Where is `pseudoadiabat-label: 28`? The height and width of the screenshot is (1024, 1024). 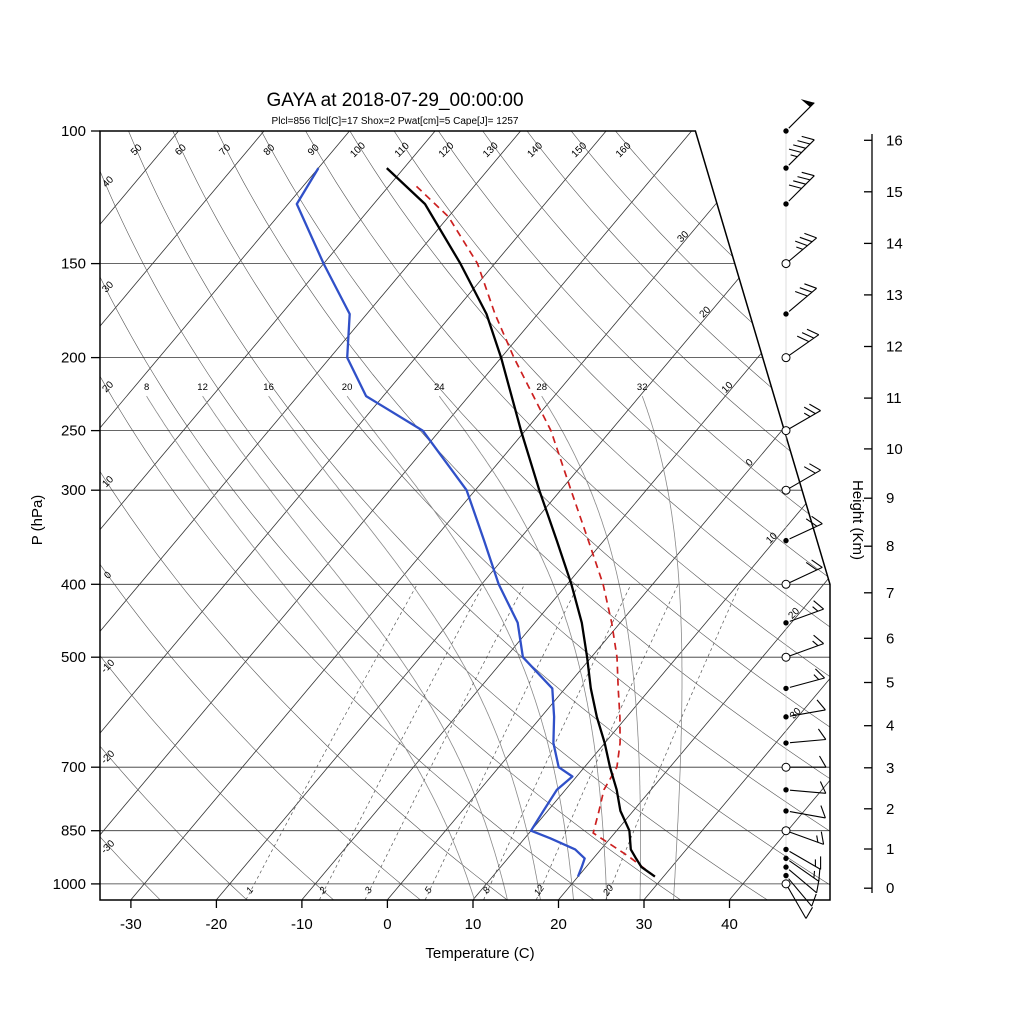 pseudoadiabat-label: 28 is located at coordinates (541, 387).